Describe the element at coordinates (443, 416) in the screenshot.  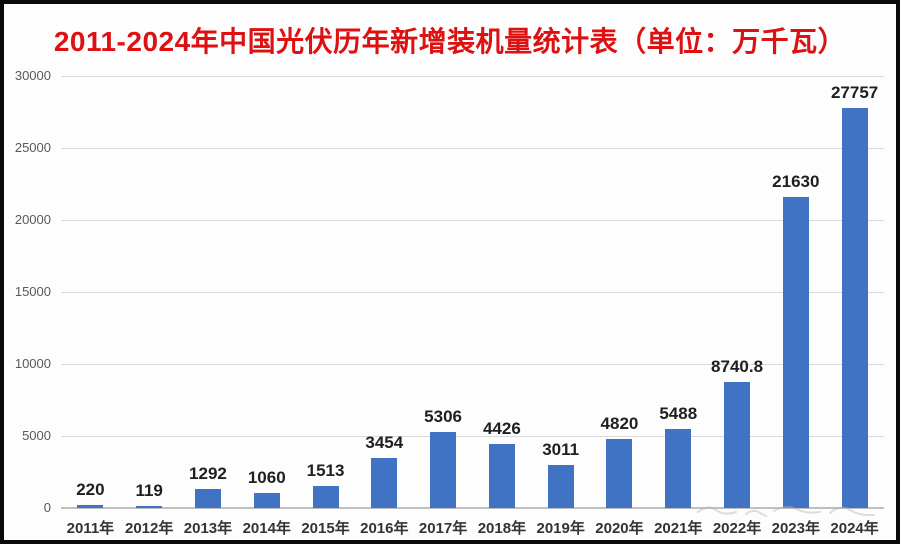
I see `bar-value-label: 5306` at that location.